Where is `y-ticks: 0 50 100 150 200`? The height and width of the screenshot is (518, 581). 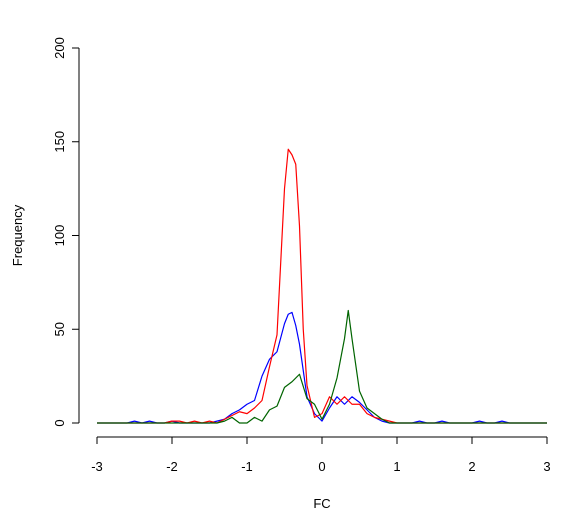
y-ticks: 0 50 100 150 200 is located at coordinates (65, 232).